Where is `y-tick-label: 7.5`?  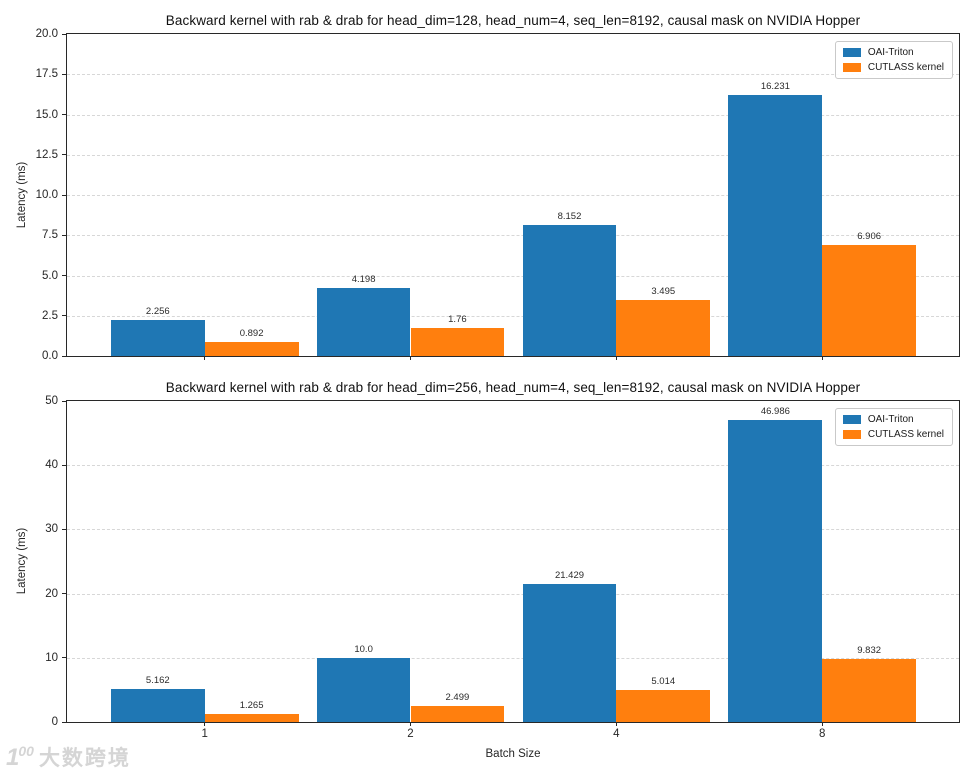 y-tick-label: 7.5 is located at coordinates (50, 235).